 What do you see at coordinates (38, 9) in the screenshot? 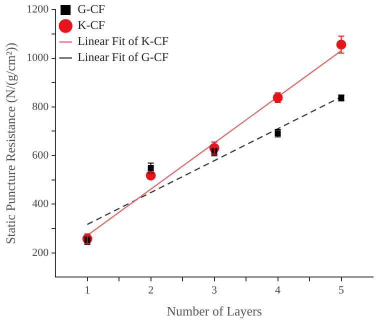
I see `y-tick-label: 1200` at bounding box center [38, 9].